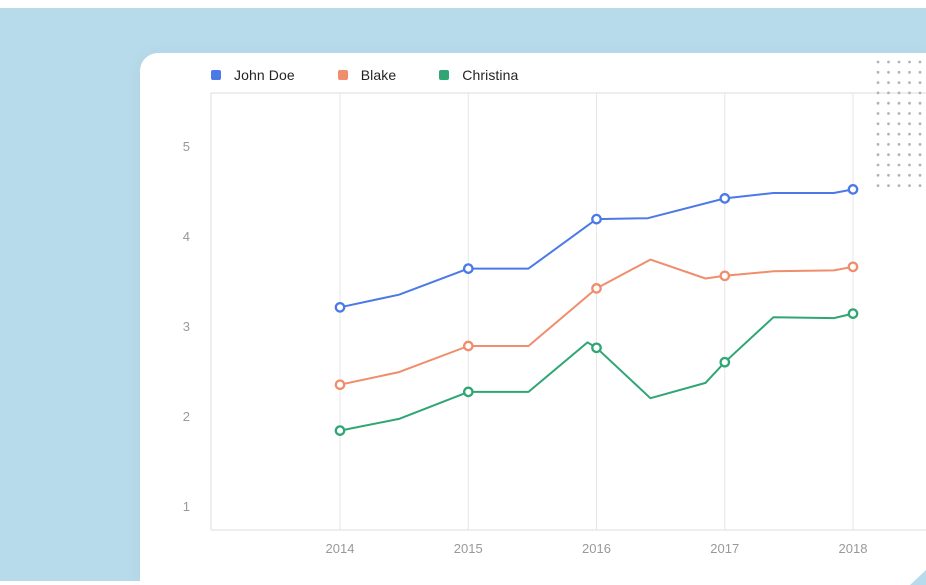 This screenshot has height=585, width=926. I want to click on x-axis-tick-2016: 2016, so click(596, 548).